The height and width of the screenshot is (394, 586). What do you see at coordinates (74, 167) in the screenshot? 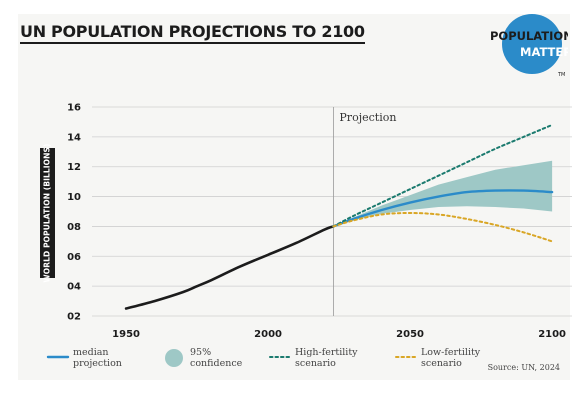
I see `y-tick-label: 12` at bounding box center [74, 167].